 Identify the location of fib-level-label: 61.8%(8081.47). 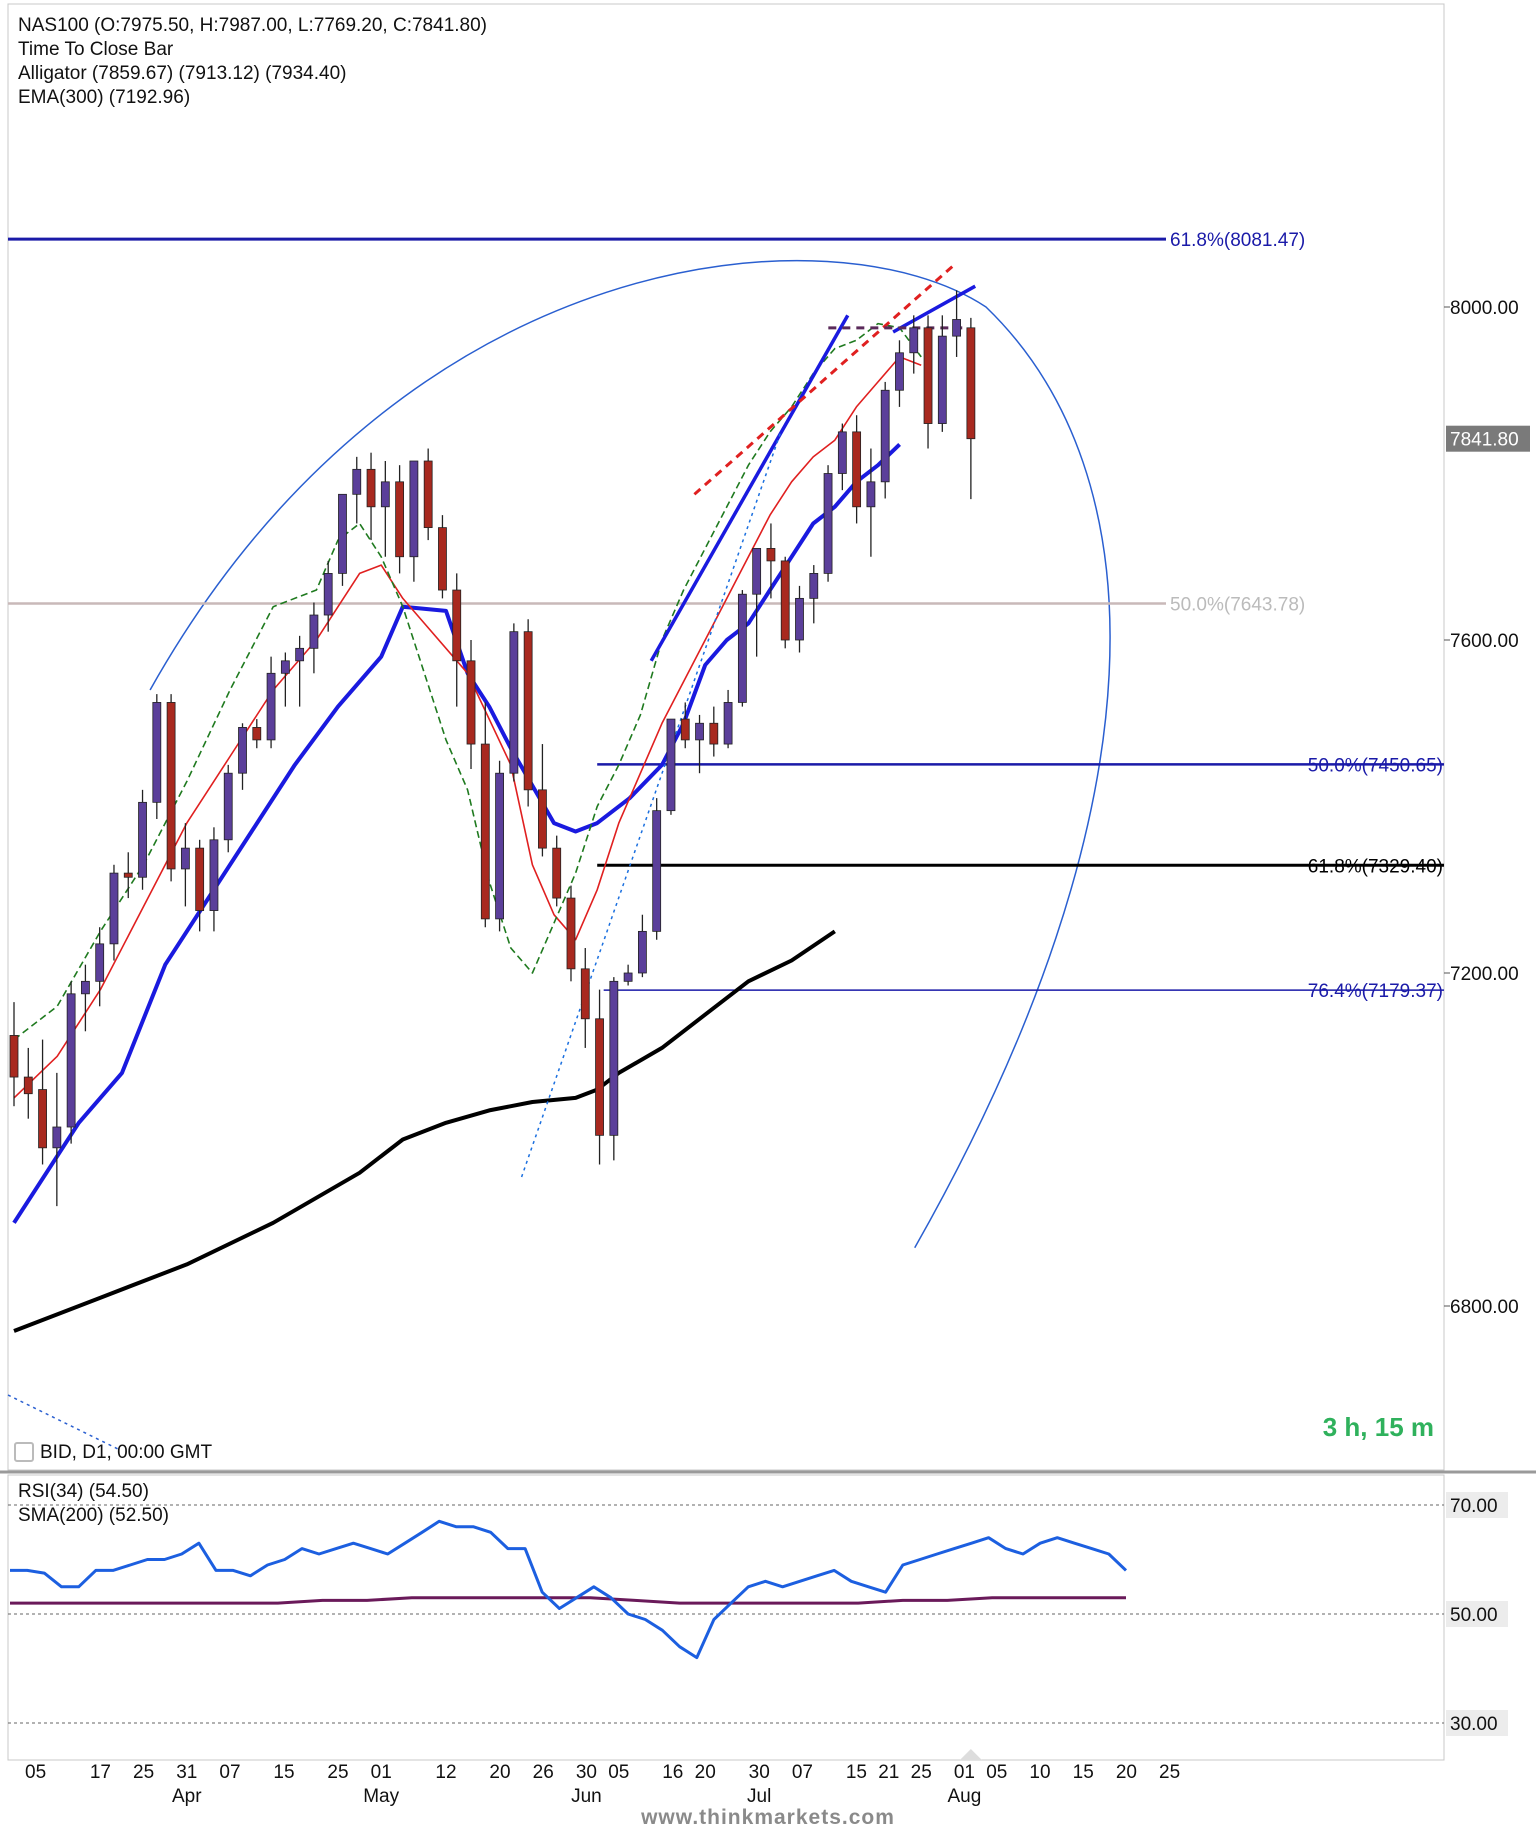
(1237, 240).